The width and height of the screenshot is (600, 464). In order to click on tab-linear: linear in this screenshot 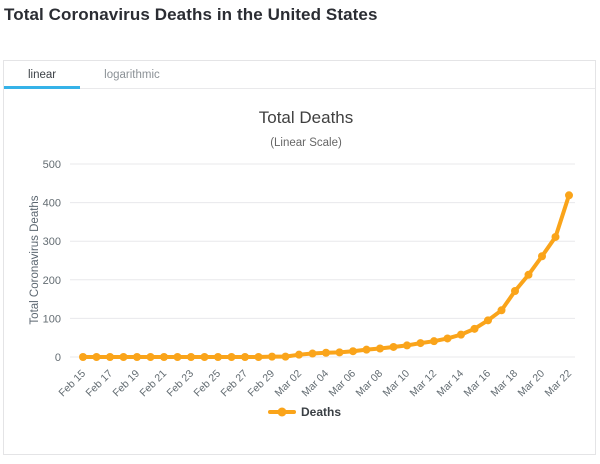, I will do `click(42, 75)`.